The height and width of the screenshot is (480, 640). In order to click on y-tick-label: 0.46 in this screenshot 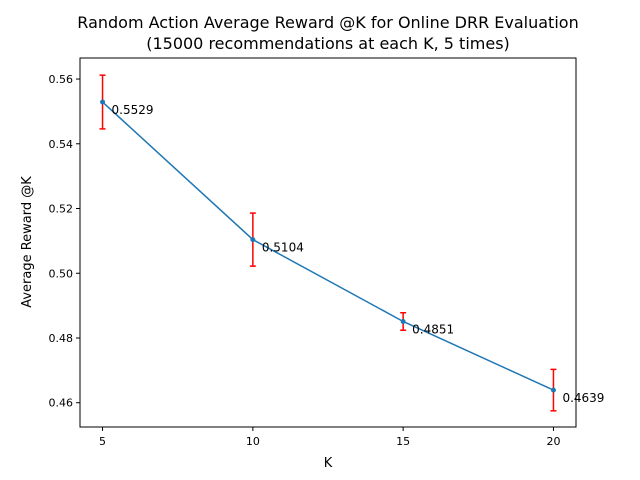, I will do `click(61, 403)`.